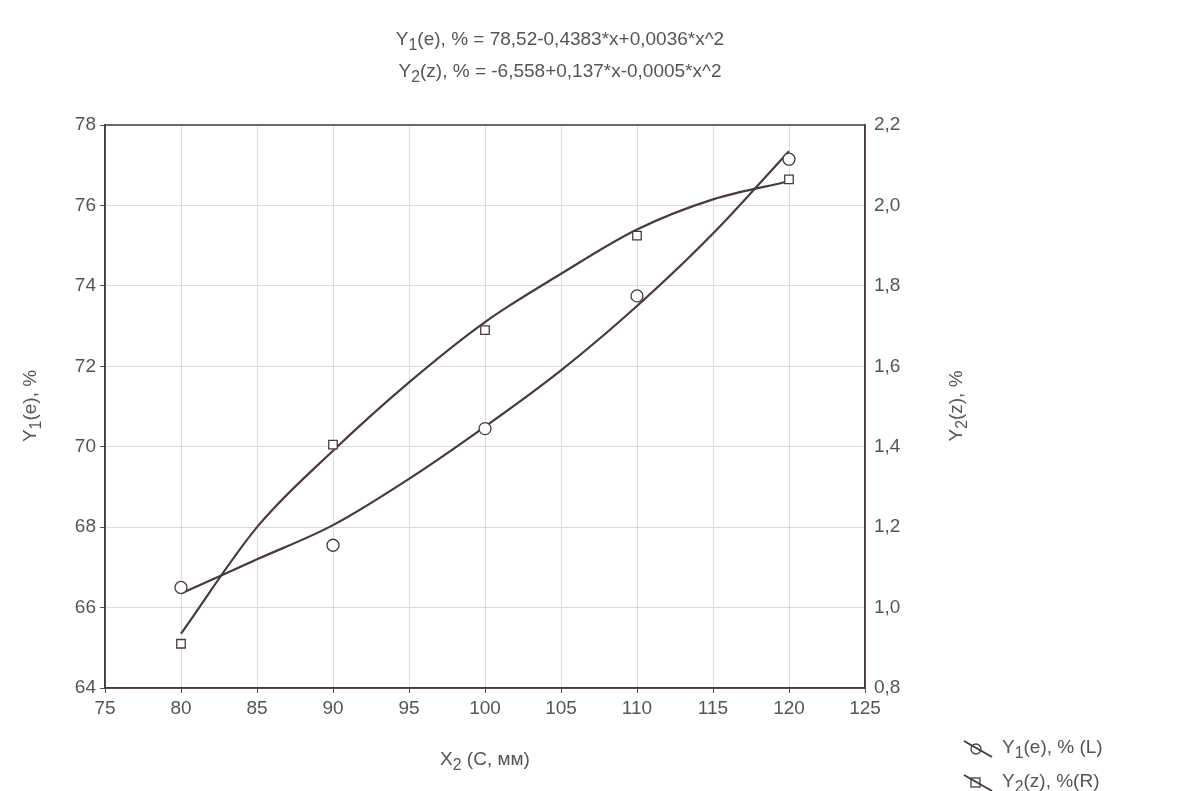  Describe the element at coordinates (887, 365) in the screenshot. I see `y2-tick-label: 1,6` at that location.